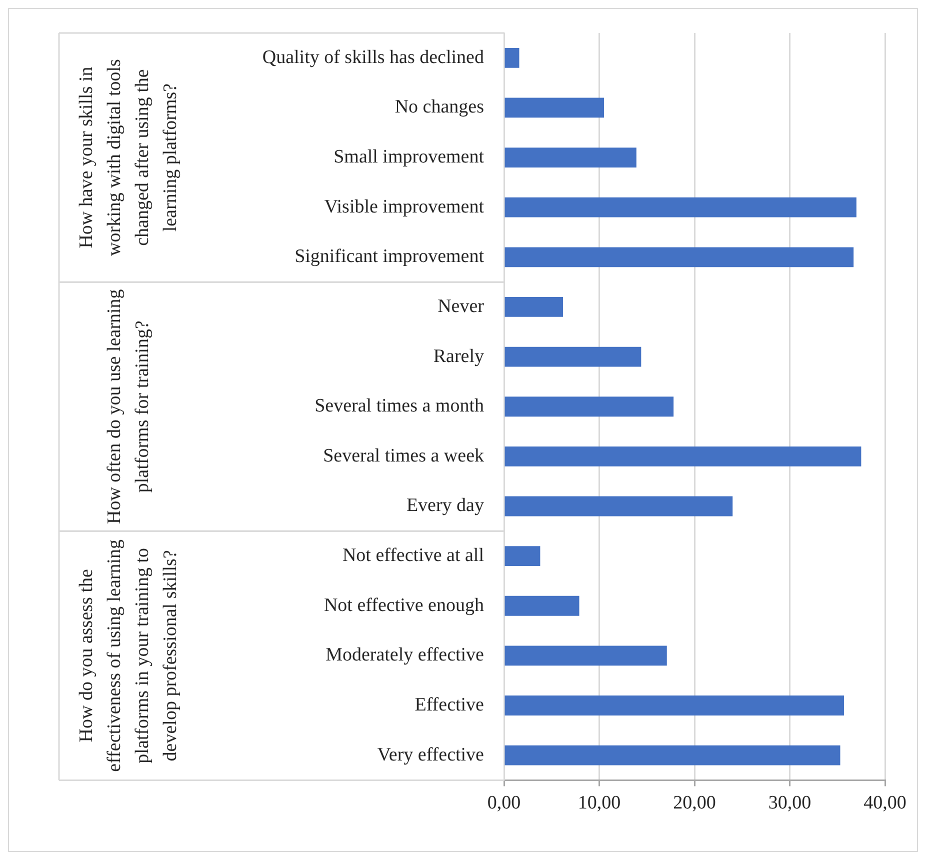  I want to click on x-tick-label: 0,00, so click(504, 803).